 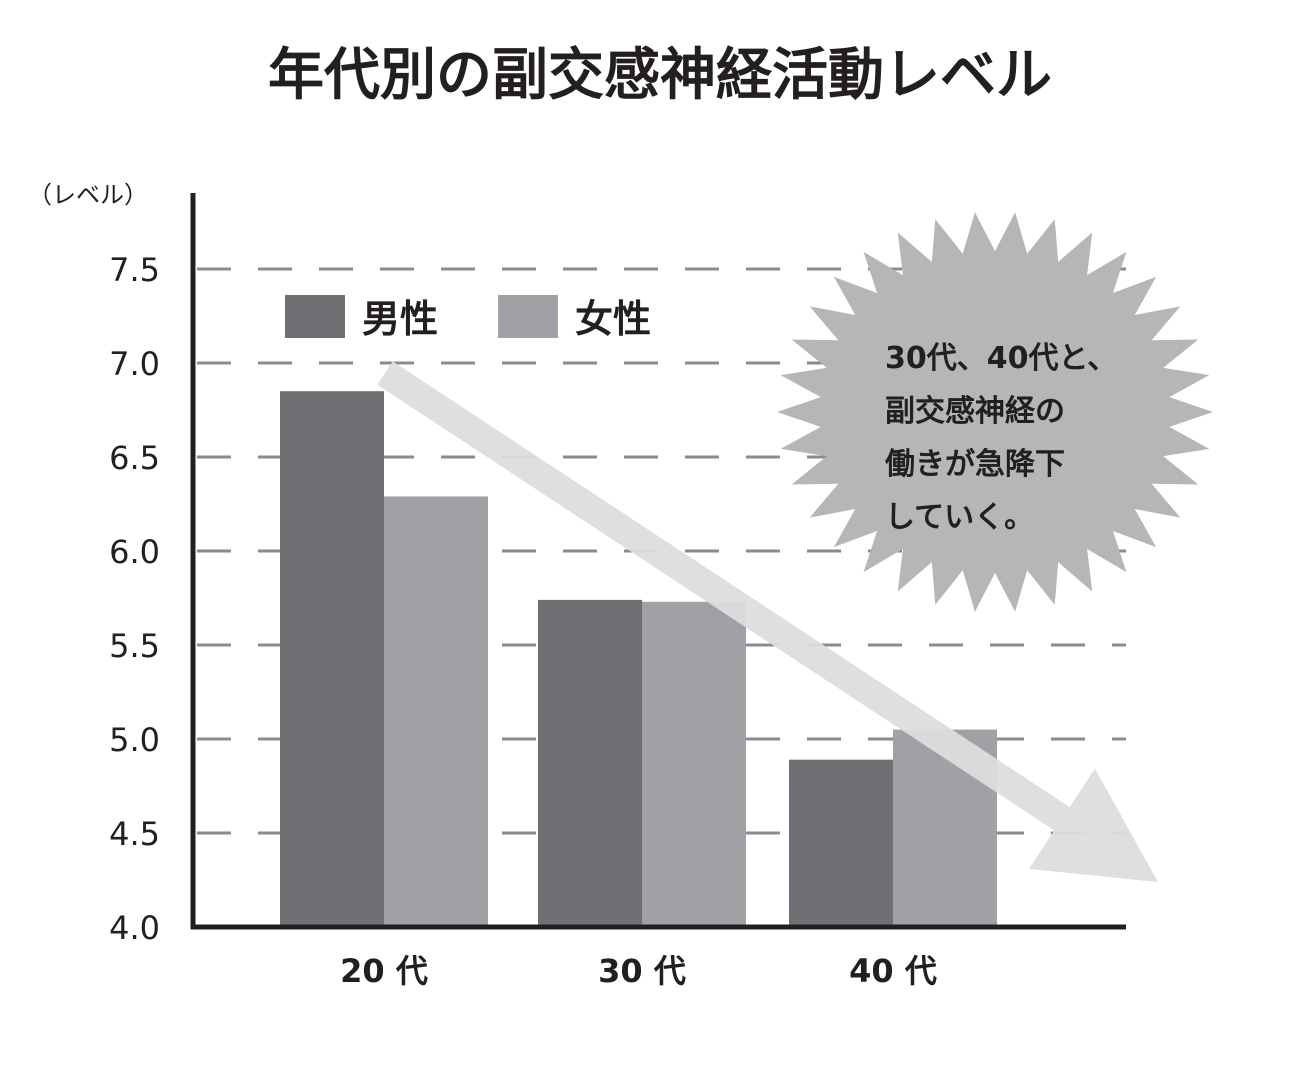 I want to click on y-tick-label: 5.5, so click(x=134, y=646).